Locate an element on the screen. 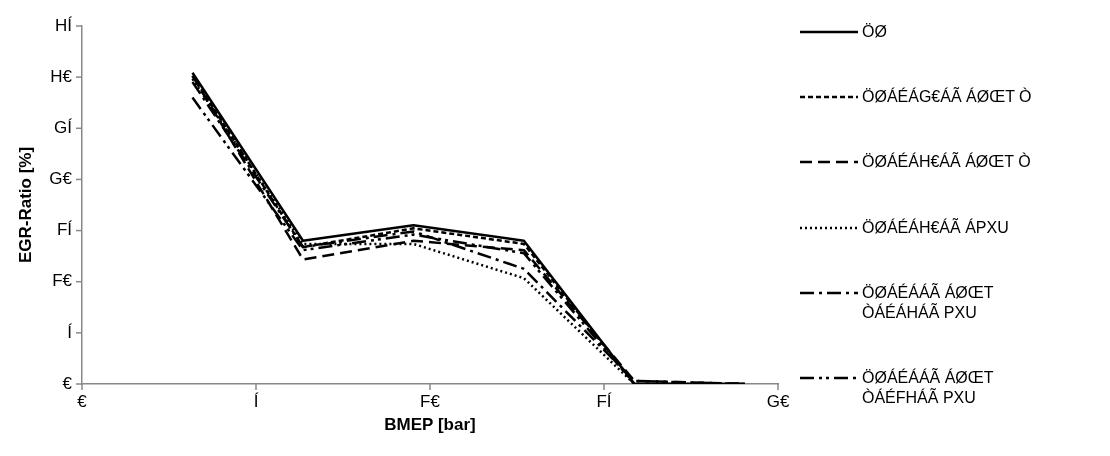 The image size is (1110, 456). legend-label: ÖØÁÉÁH€ÁÃ ÁPXU is located at coordinates (936, 227).